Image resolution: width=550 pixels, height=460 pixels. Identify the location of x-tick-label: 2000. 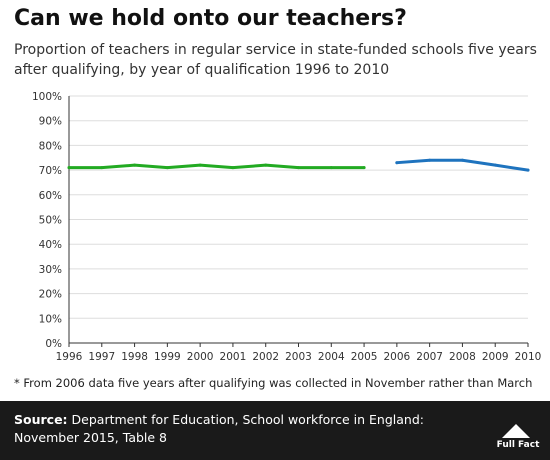
(200, 357).